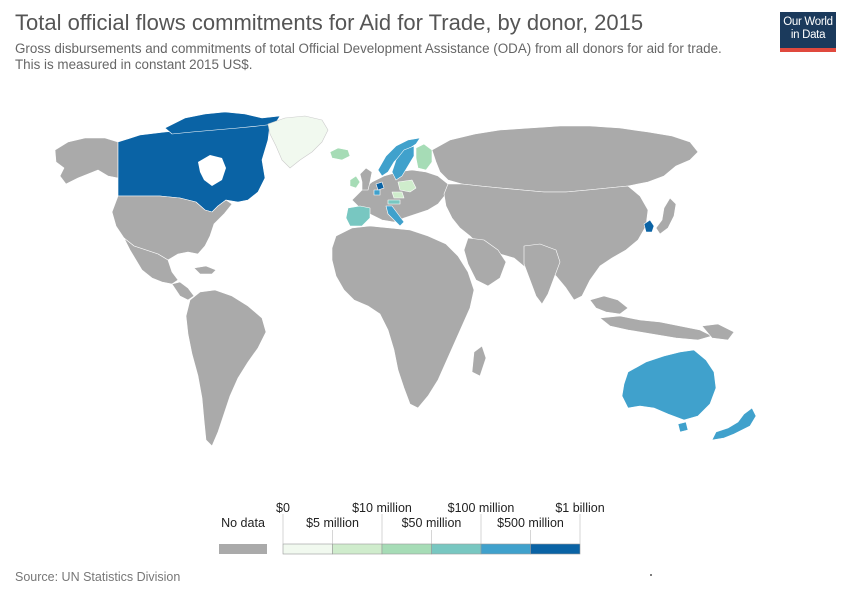 This screenshot has width=850, height=600. Describe the element at coordinates (424, 157) in the screenshot. I see `country-finland` at that location.